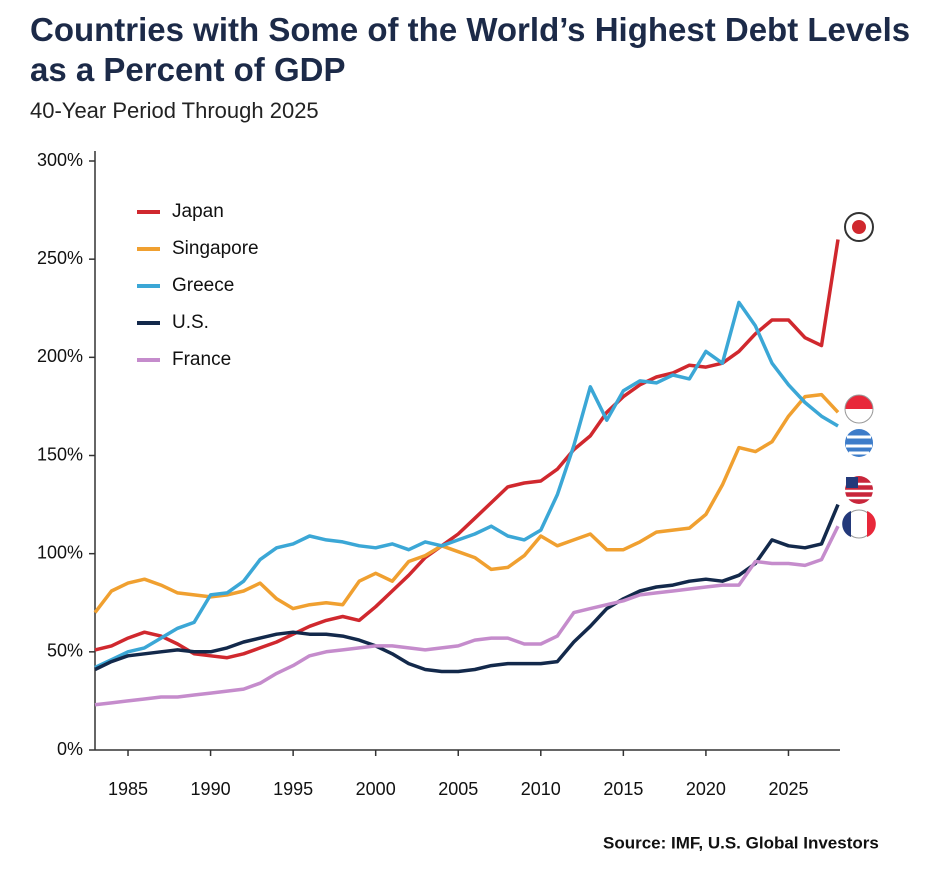  What do you see at coordinates (859, 416) in the screenshot?
I see `flag-singapore-white` at bounding box center [859, 416].